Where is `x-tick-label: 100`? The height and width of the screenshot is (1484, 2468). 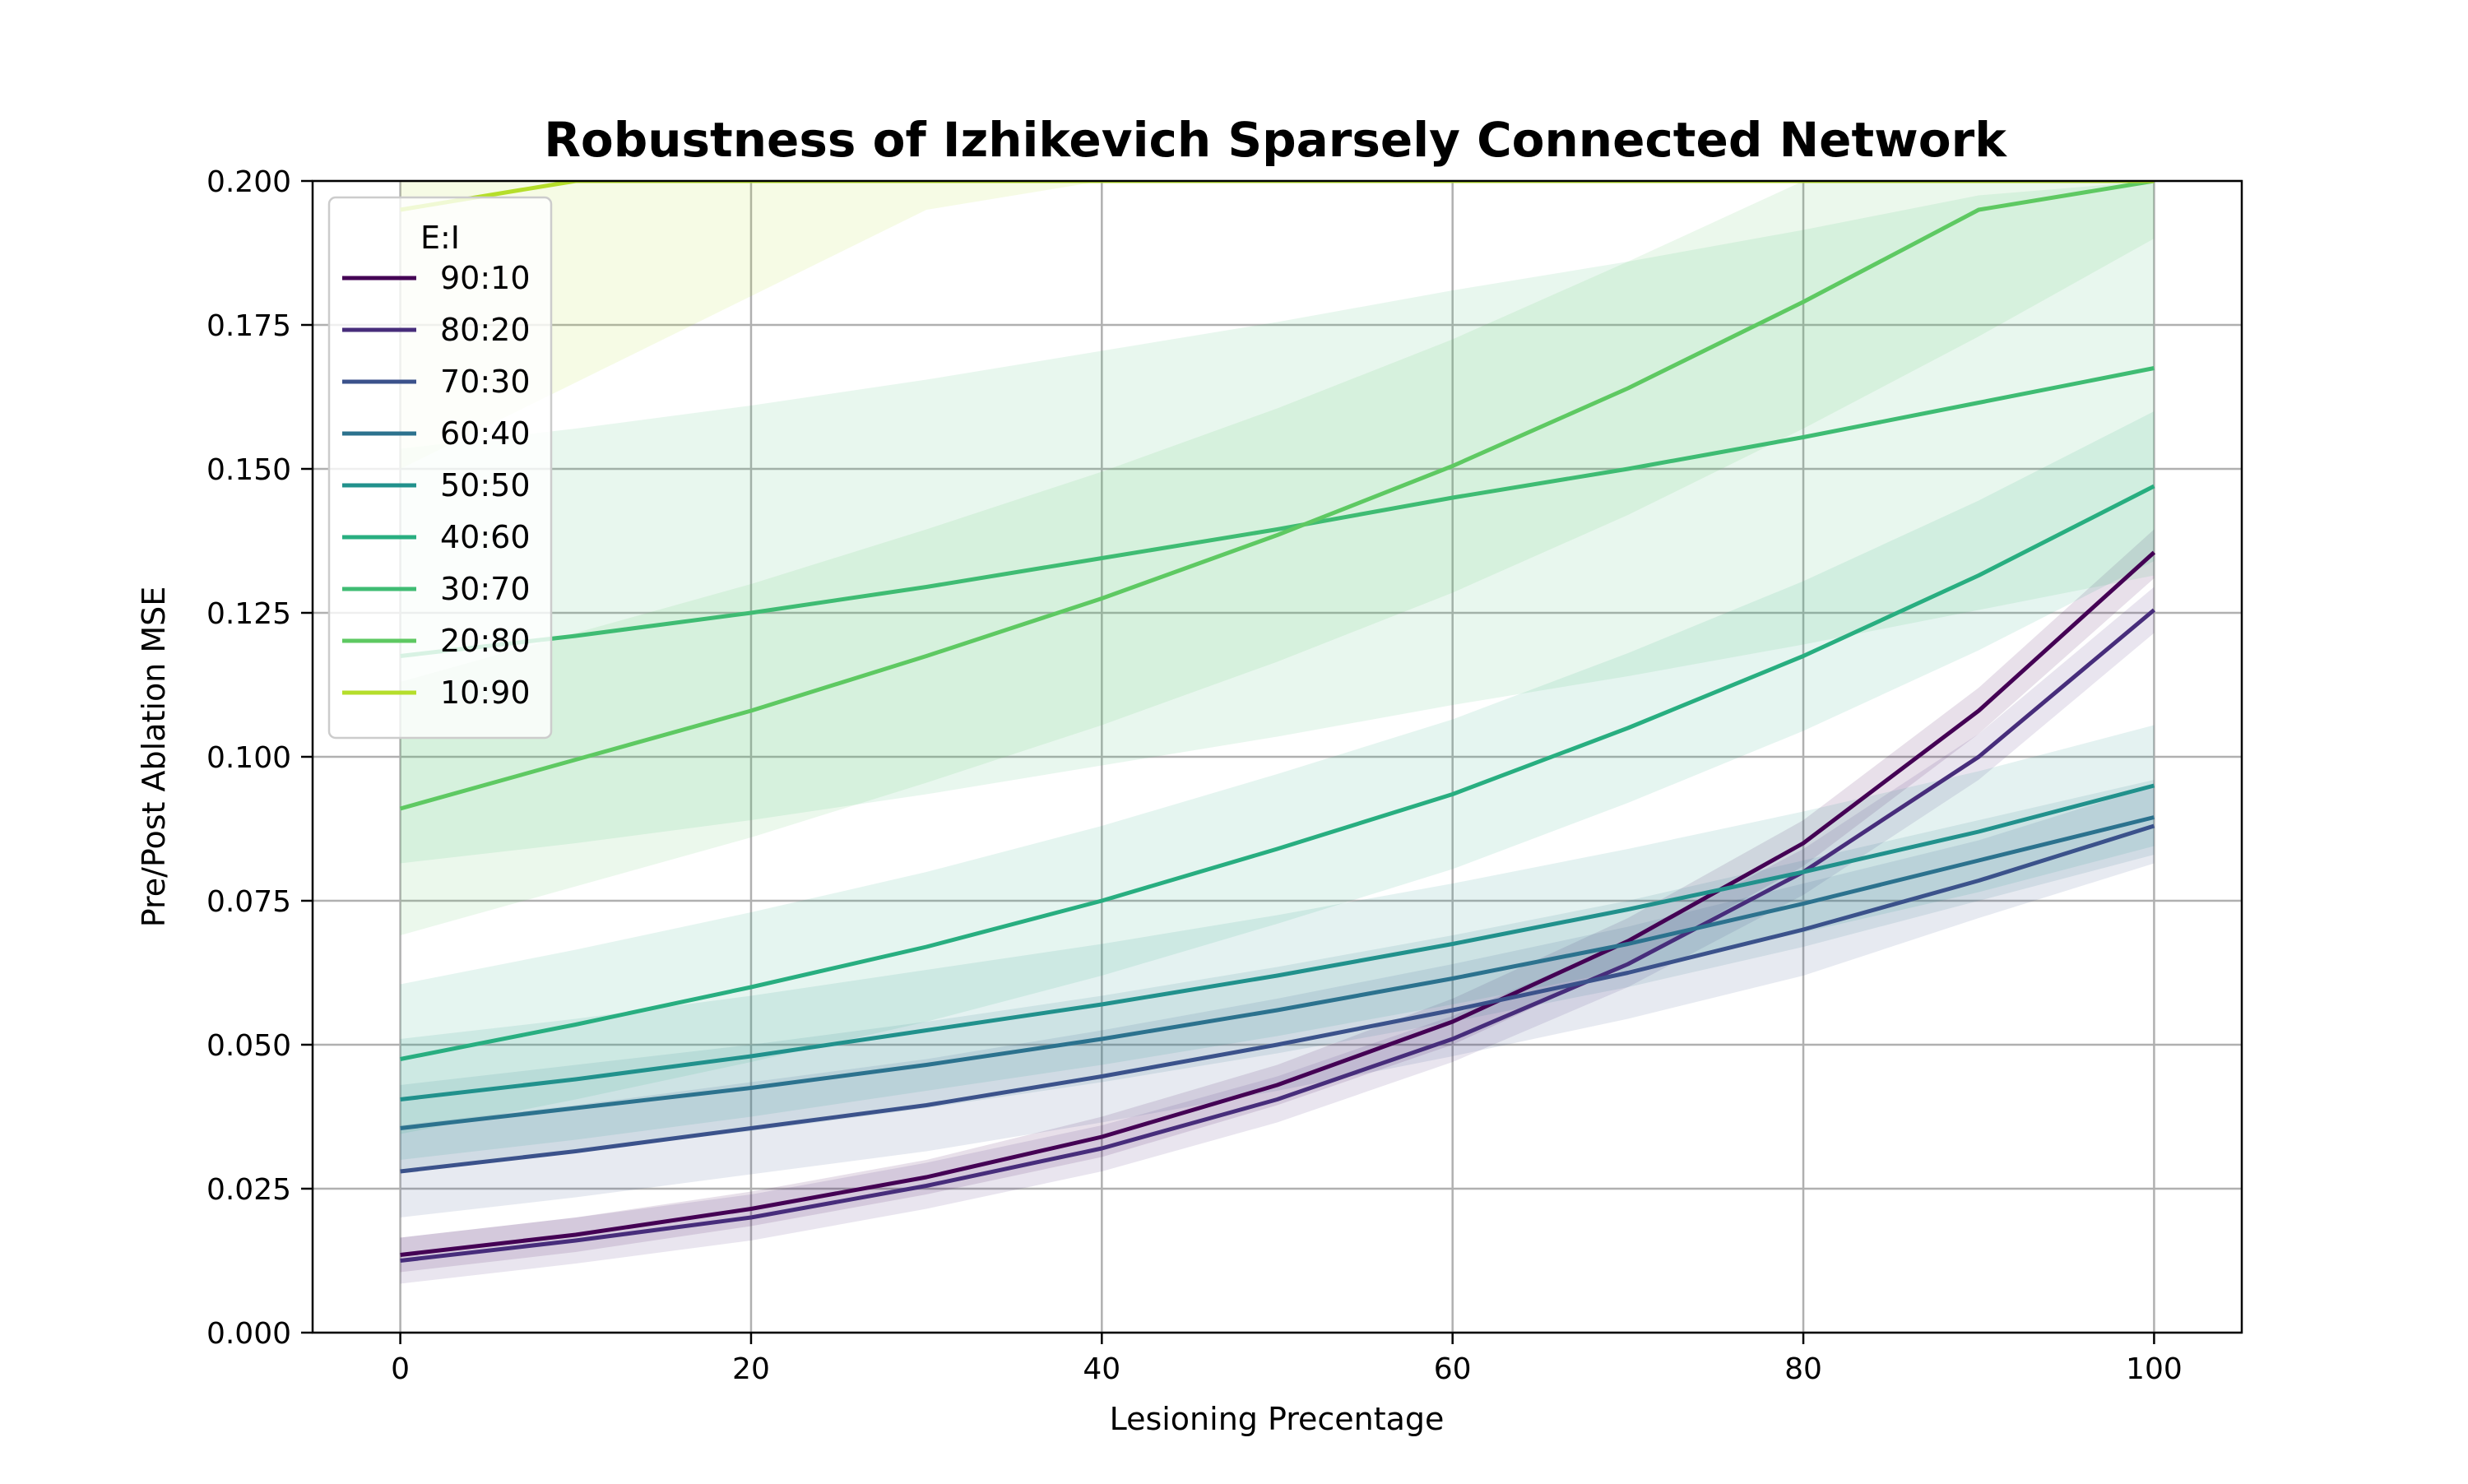 x-tick-label: 100 is located at coordinates (2154, 1369).